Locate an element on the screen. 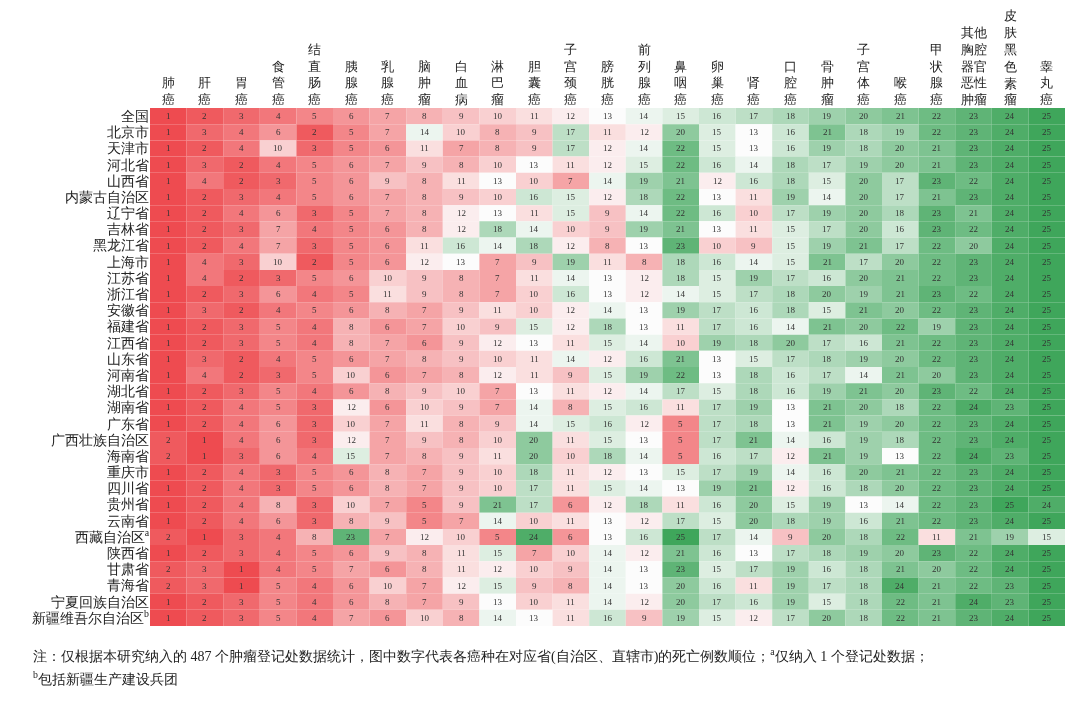 The width and height of the screenshot is (1080, 701). x-tick-label: 喉癌 is located at coordinates (900, 91).